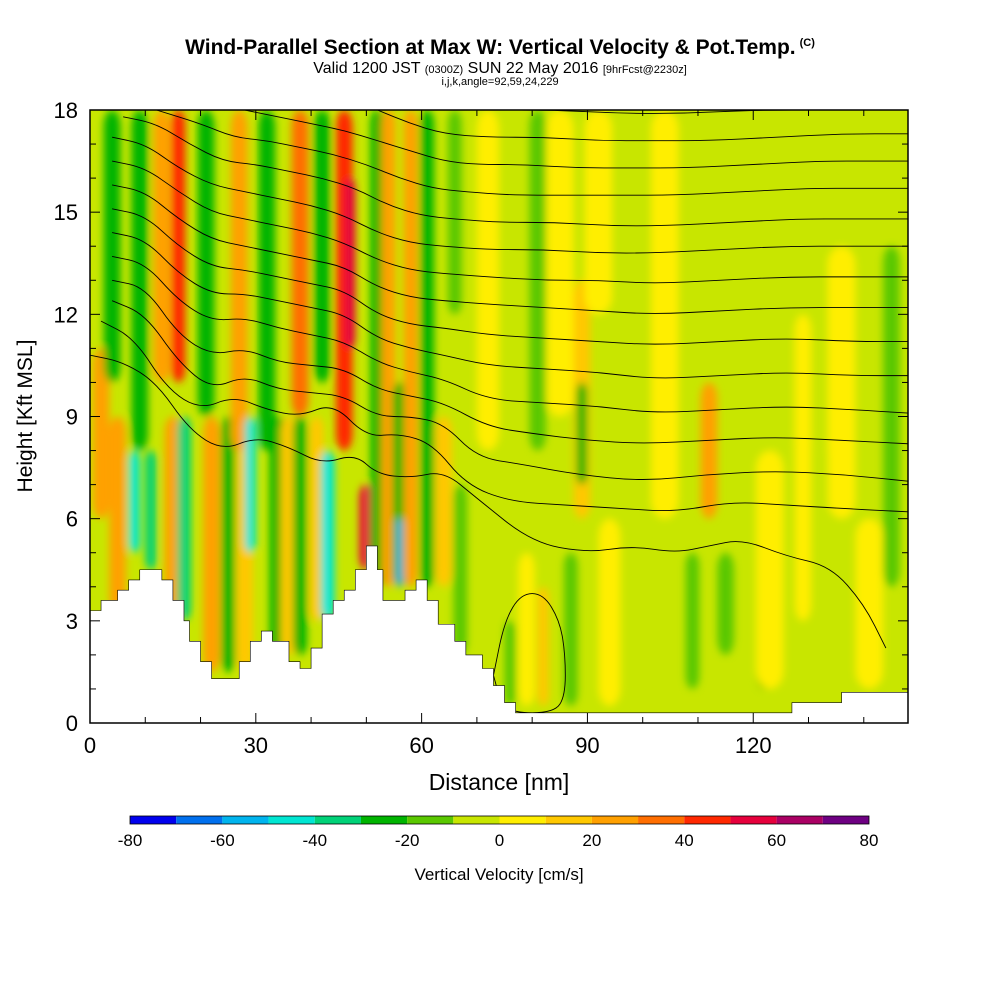 This screenshot has height=1000, width=1000. What do you see at coordinates (591, 840) in the screenshot?
I see `colorbar-tick-label: 20` at bounding box center [591, 840].